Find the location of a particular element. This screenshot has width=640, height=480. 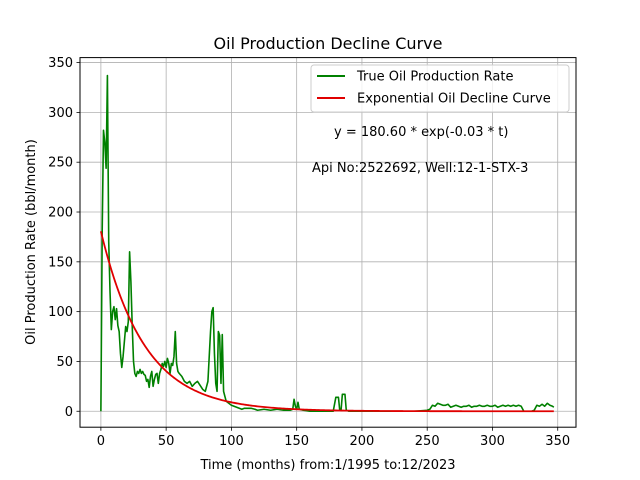

legend-box is located at coordinates (440, 88).